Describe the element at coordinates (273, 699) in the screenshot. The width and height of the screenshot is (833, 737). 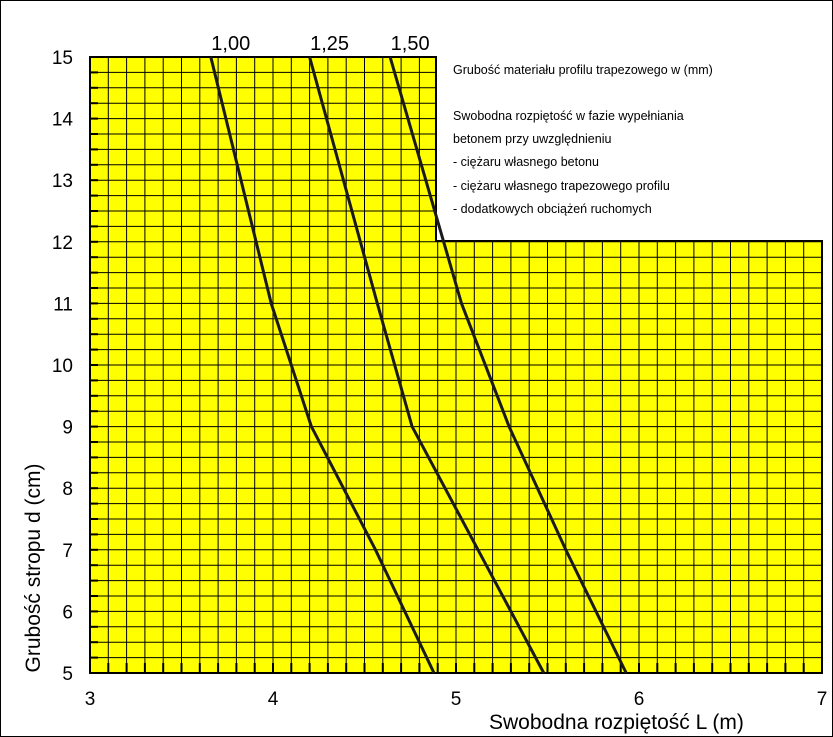
I see `x-tick-label: 4` at that location.